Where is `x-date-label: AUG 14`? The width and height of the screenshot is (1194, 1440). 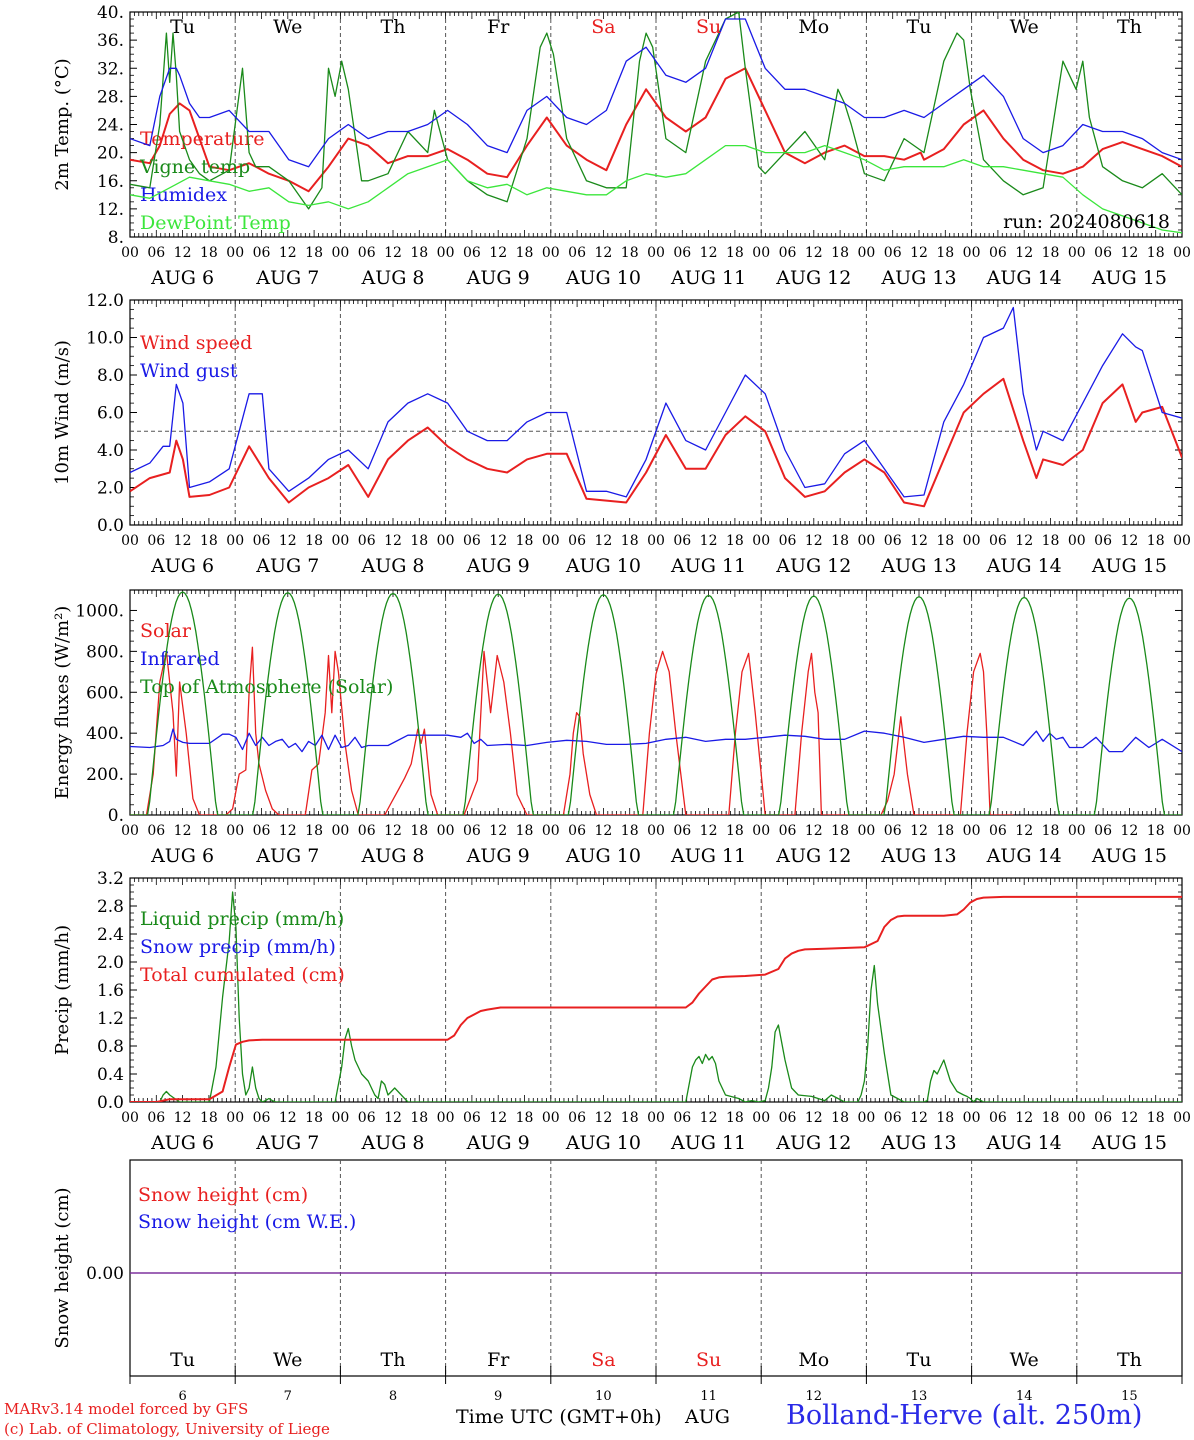
x-date-label: AUG 14 is located at coordinates (1024, 278).